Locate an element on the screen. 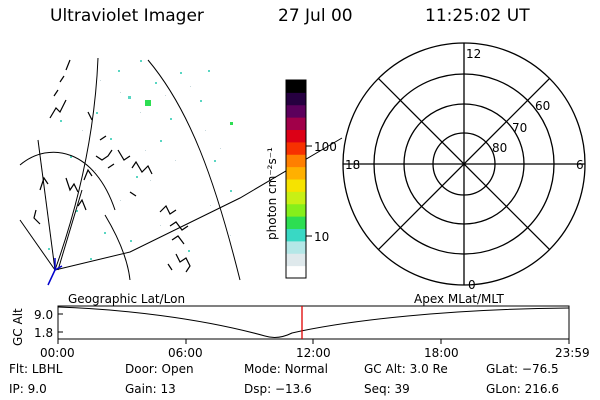 The width and height of the screenshot is (600, 400). x-tick-1200: 12:00 is located at coordinates (313, 353).